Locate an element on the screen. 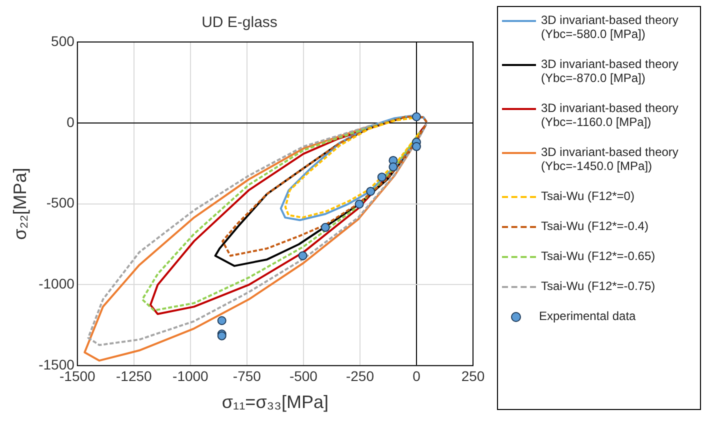  legend-label: Tsai-Wu (F12*=-0.4) is located at coordinates (594, 226).